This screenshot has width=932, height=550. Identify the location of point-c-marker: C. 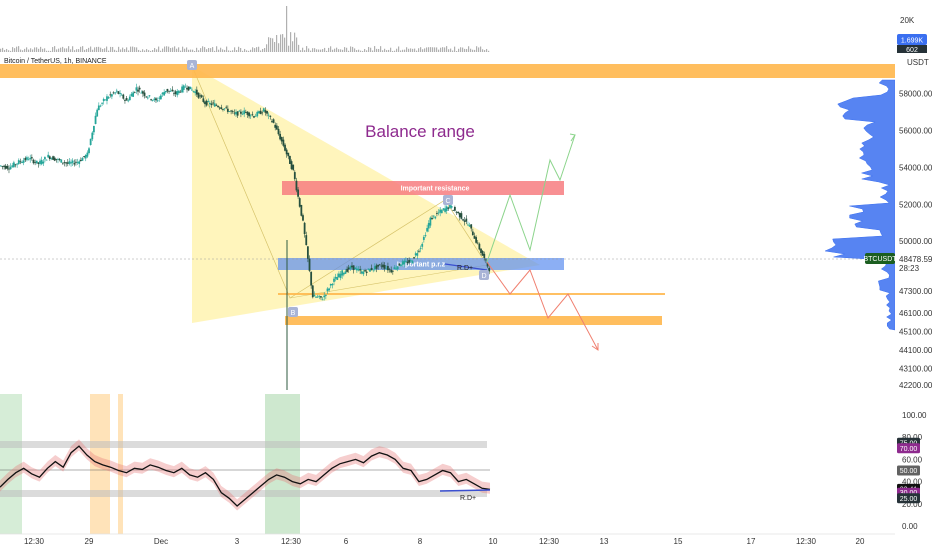
(448, 200).